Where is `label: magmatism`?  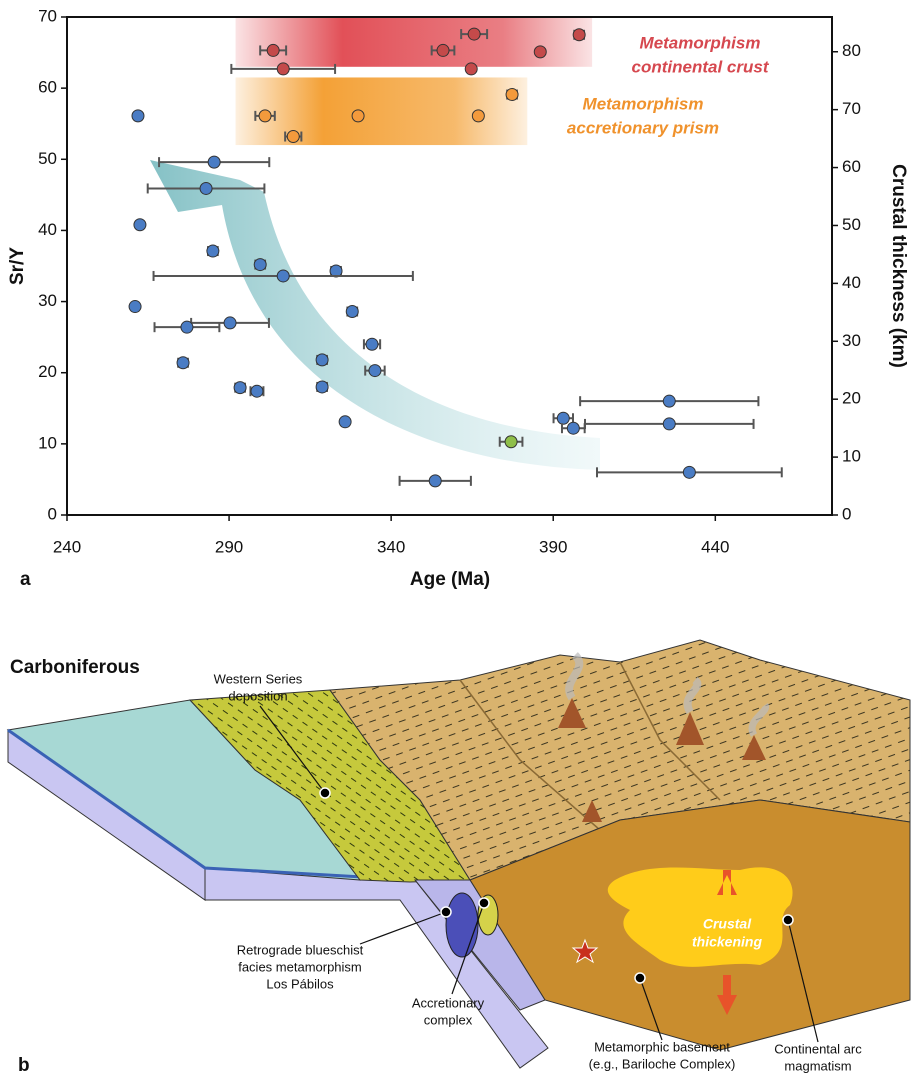
label: magmatism is located at coordinates (817, 1065).